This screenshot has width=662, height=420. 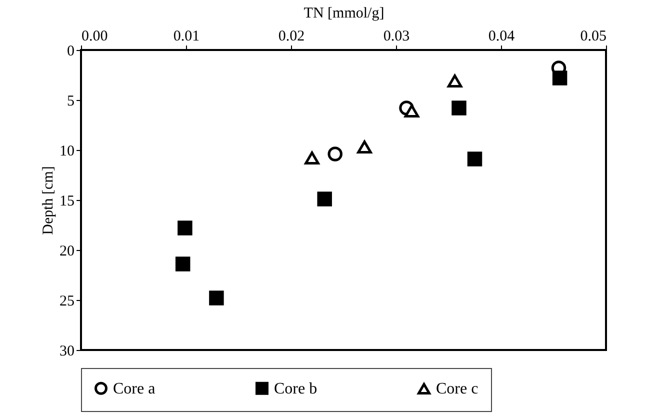 I want to click on y-tick-label: 30, so click(x=67, y=352).